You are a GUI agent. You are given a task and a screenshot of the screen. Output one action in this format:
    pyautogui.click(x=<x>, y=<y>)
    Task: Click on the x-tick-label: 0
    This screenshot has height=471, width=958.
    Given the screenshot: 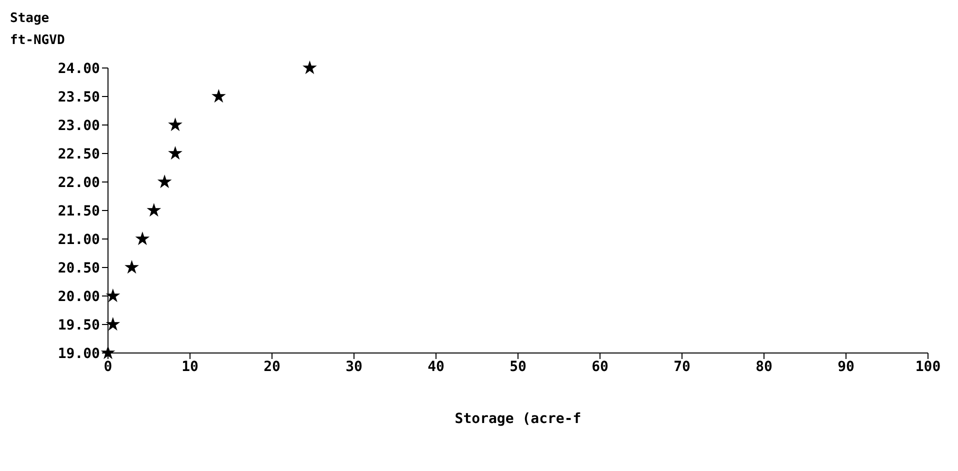 What is the action you would take?
    pyautogui.click(x=108, y=366)
    